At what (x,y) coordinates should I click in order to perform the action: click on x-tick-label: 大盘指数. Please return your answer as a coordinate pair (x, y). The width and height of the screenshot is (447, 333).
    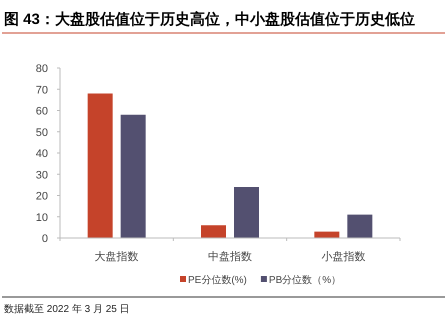
    Looking at the image, I should click on (116, 256).